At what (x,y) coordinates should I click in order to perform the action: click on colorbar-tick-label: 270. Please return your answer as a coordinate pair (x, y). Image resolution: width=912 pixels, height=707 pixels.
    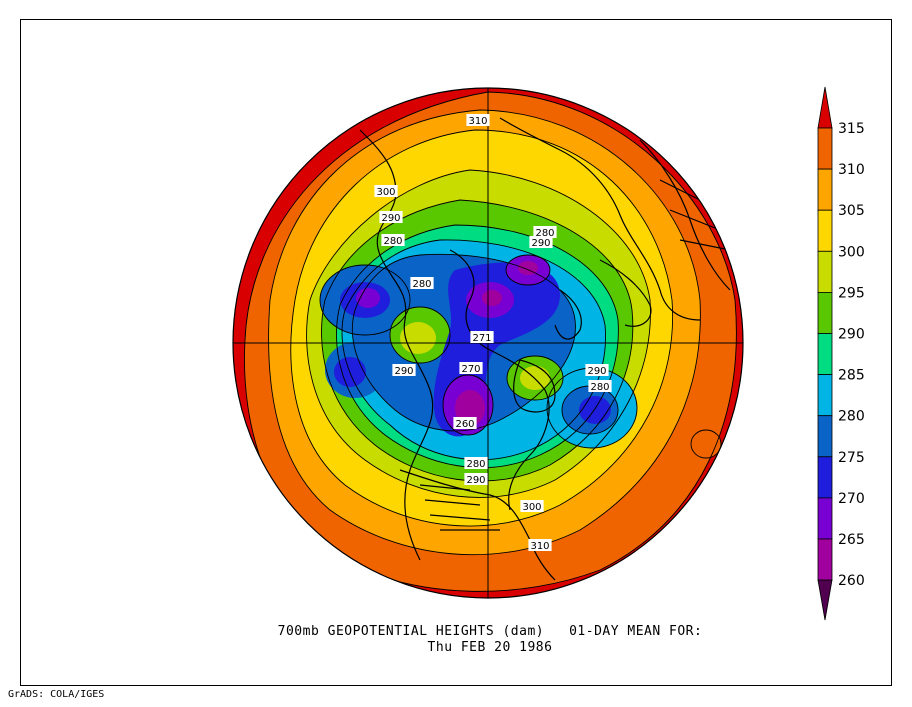
    Looking at the image, I should click on (851, 499).